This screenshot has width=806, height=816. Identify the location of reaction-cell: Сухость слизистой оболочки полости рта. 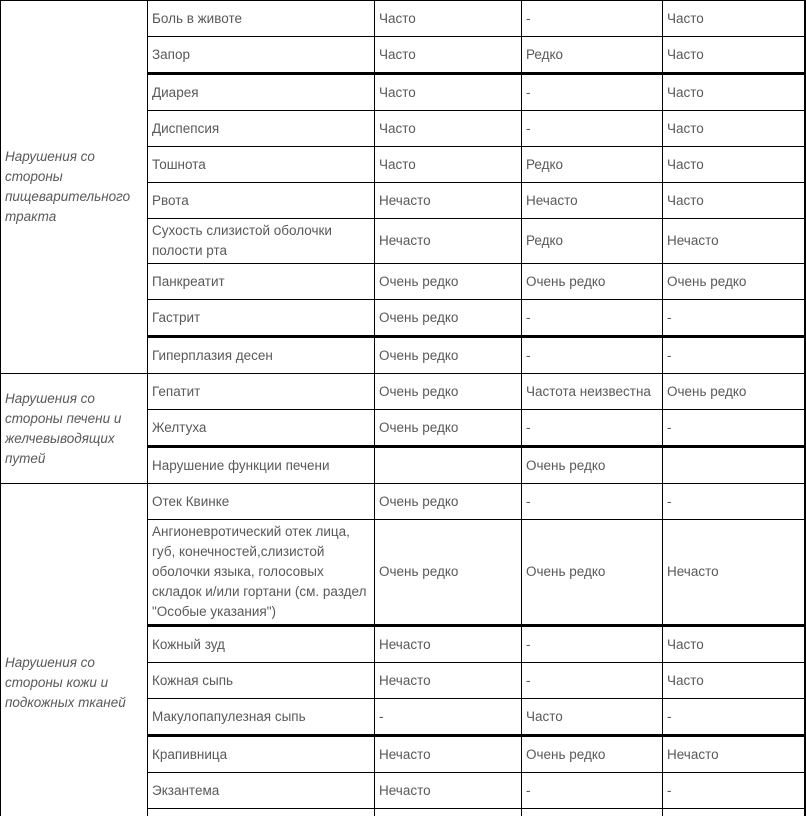
(261, 241).